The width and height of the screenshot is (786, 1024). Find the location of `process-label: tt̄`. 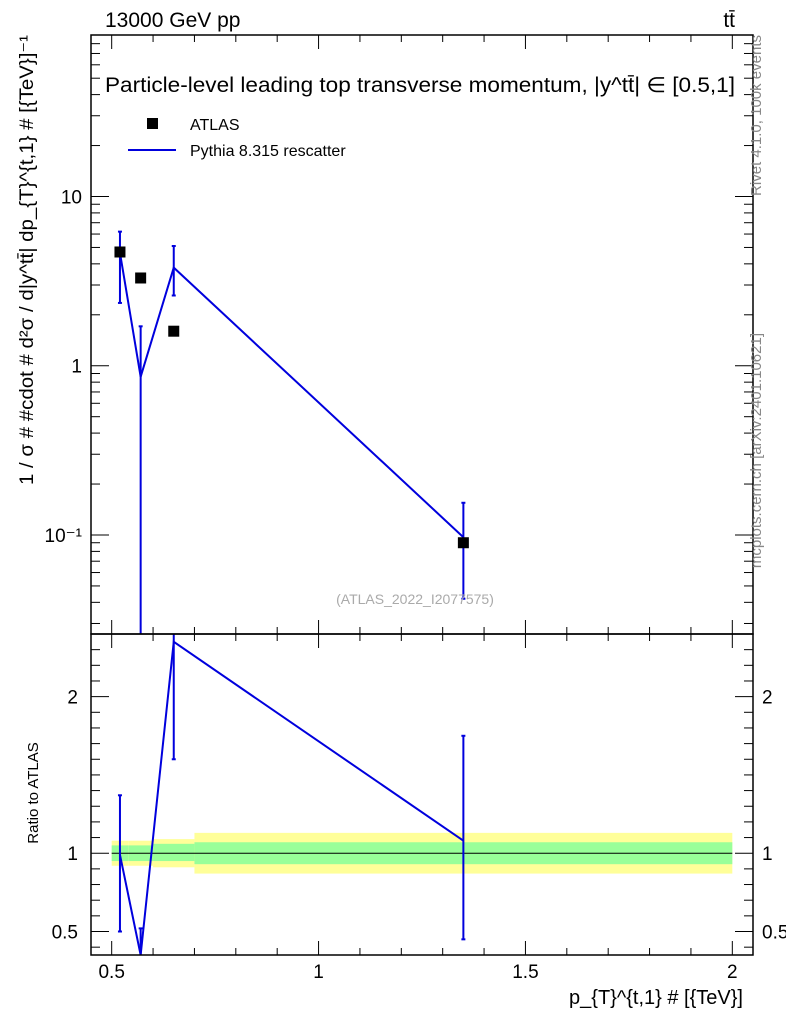

process-label: tt̄ is located at coordinates (729, 20).